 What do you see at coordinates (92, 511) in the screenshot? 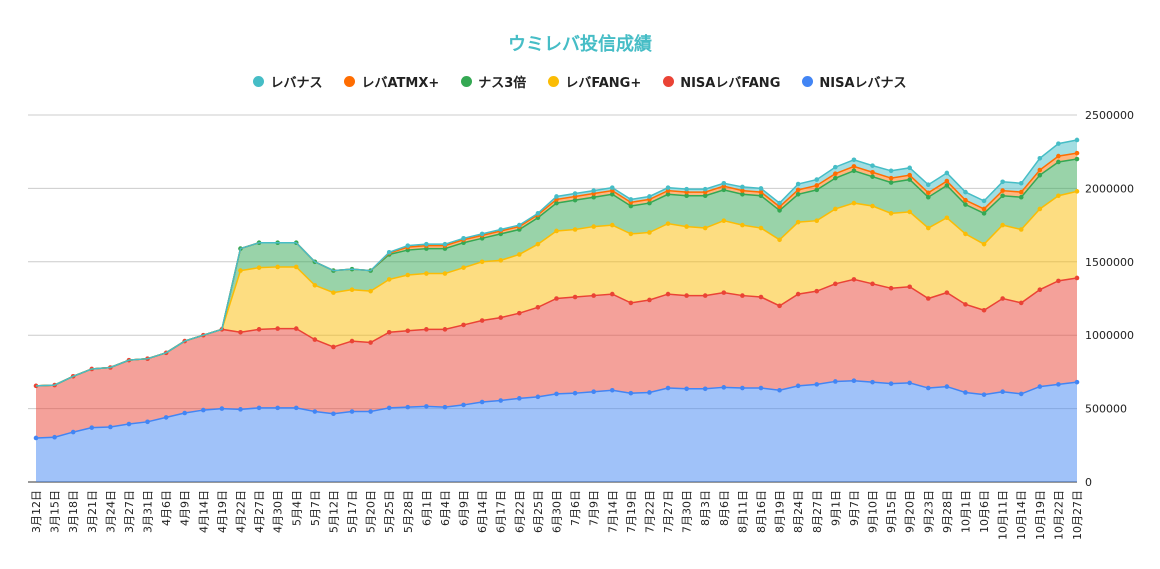
I see `x-tick-label: 3月21日` at bounding box center [92, 511].